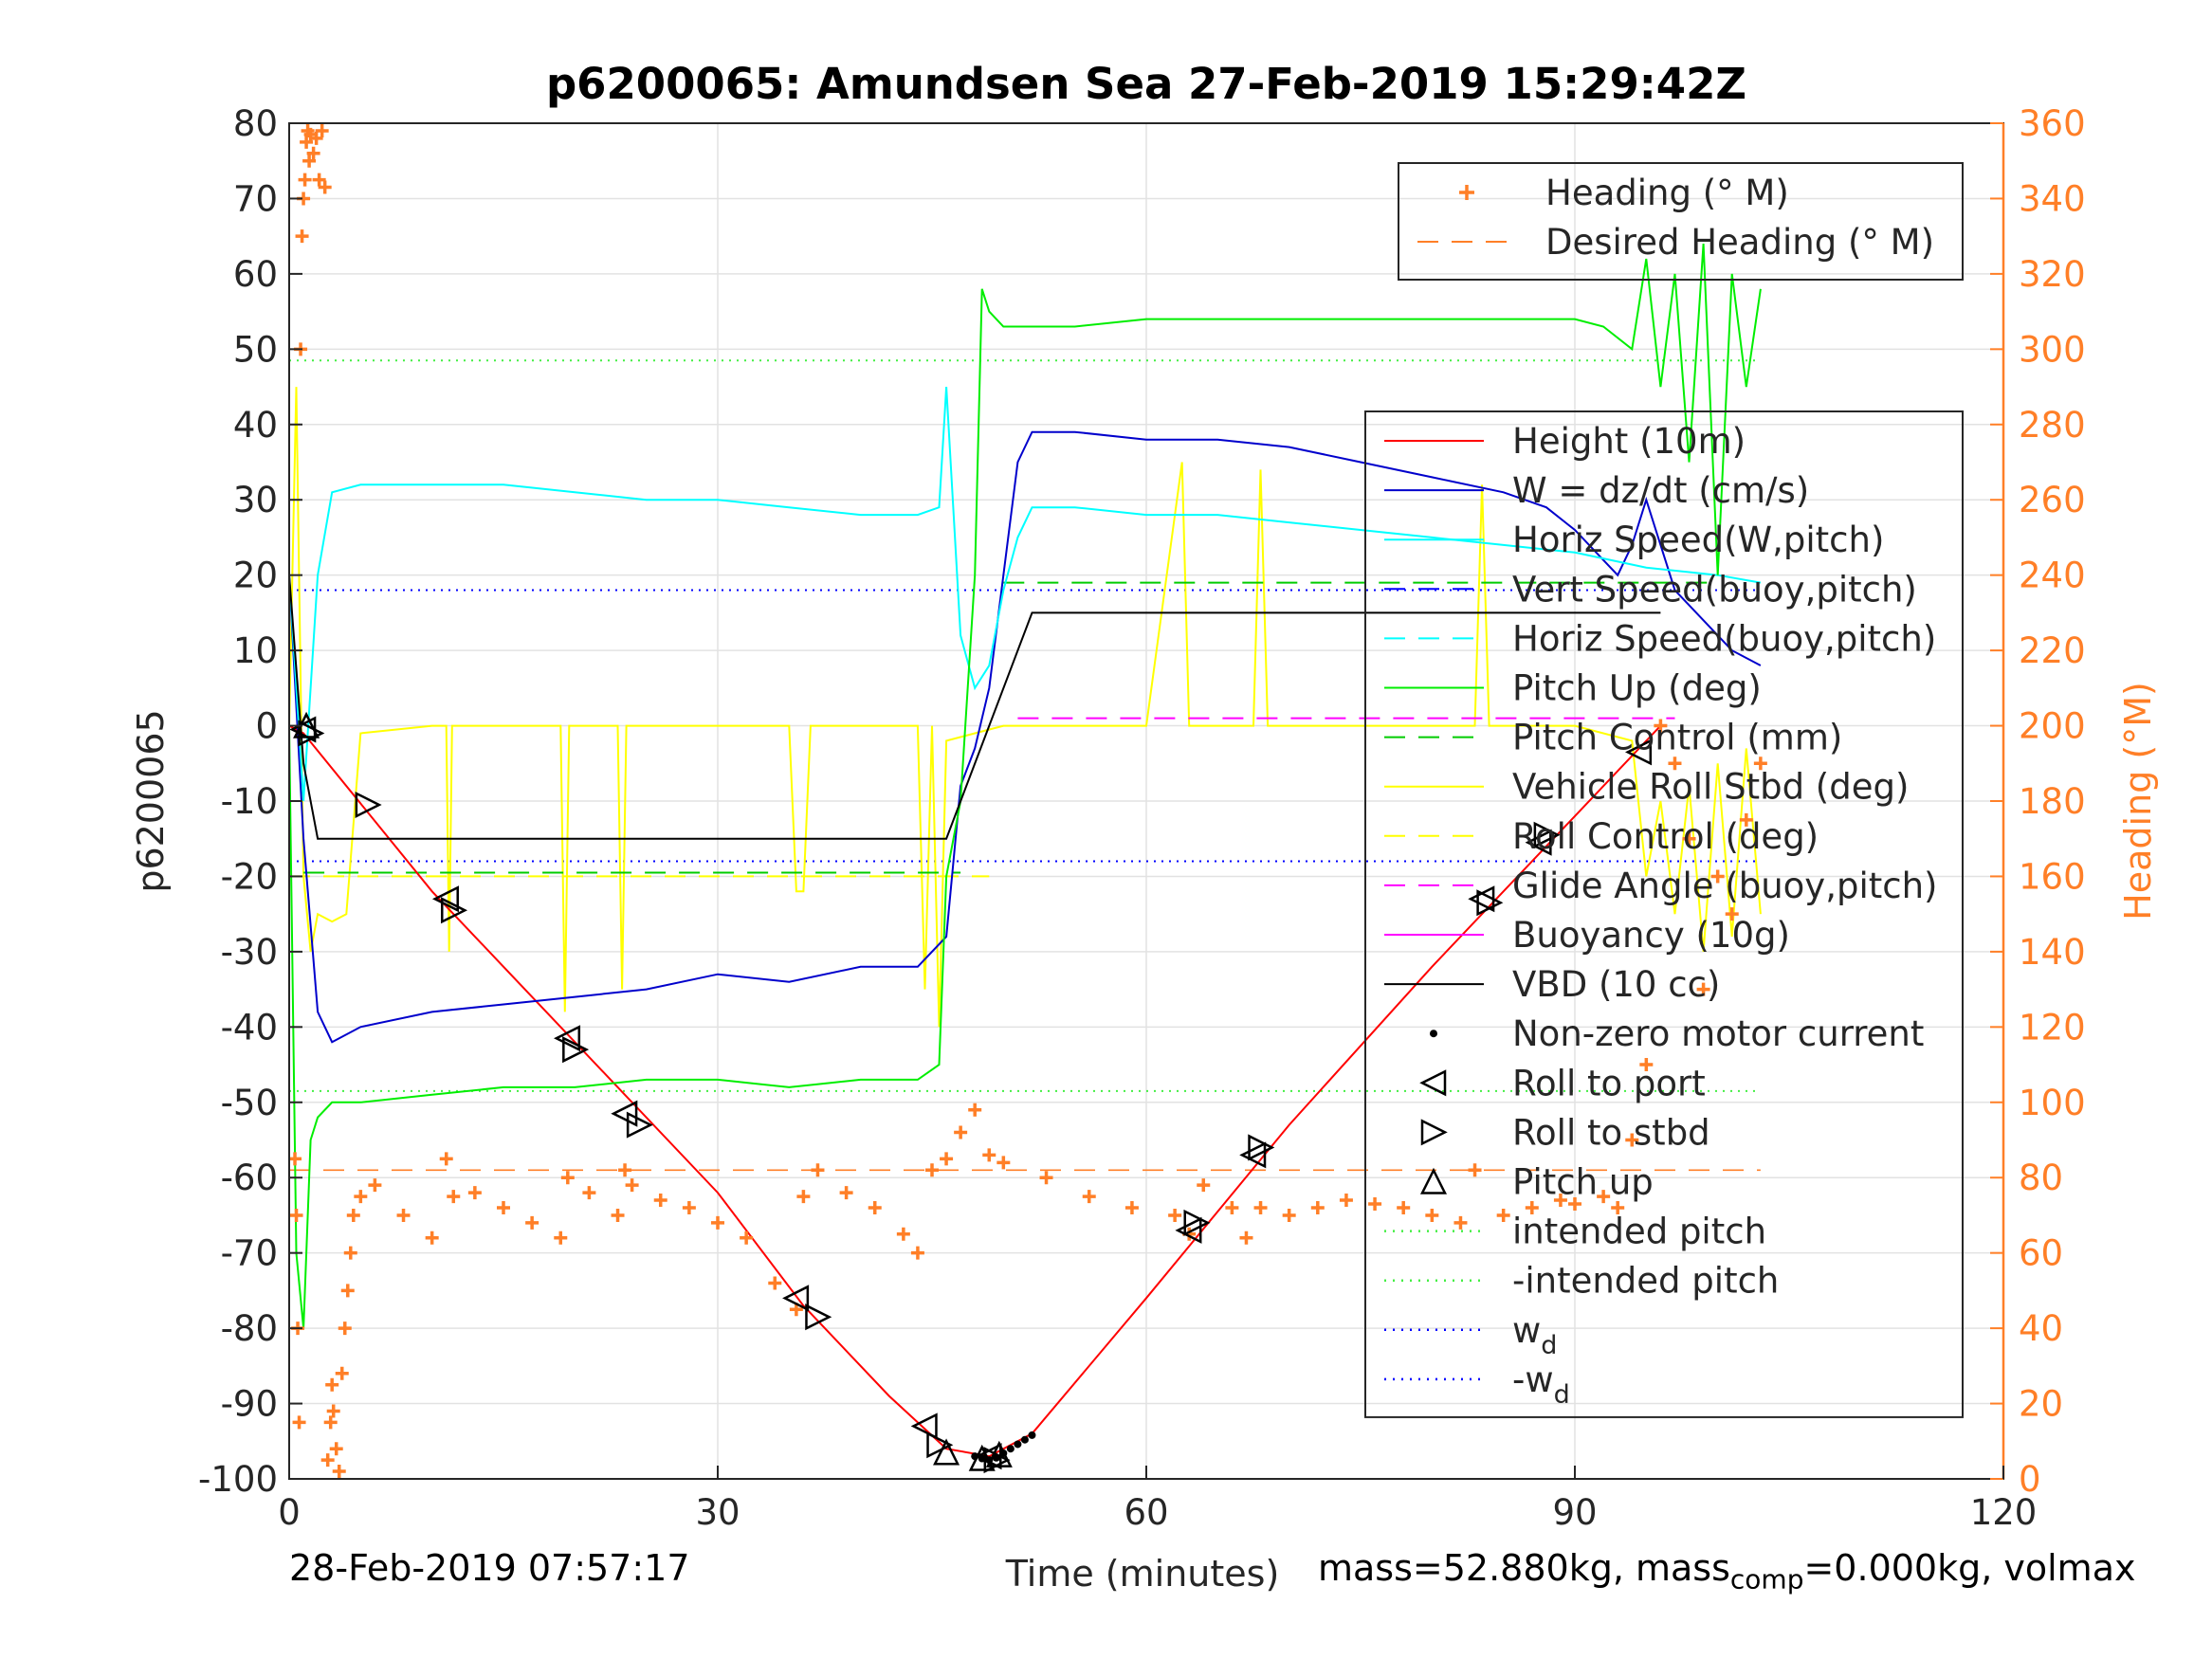 Image resolution: width=2212 pixels, height=1659 pixels. I want to click on footer-mass: mass=52.880kg, masscomp=0.000kg, volmax, so click(1726, 1571).